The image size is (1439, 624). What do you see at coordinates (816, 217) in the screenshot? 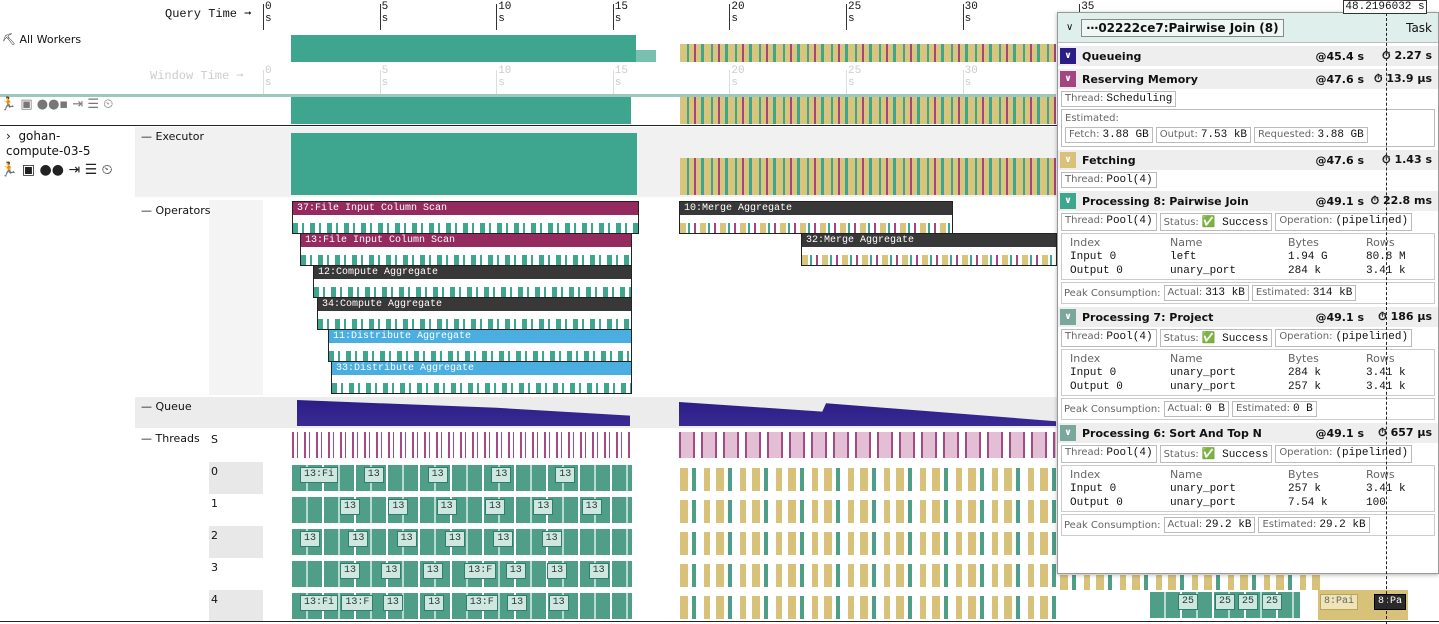
I see `operator: 10:Merge Aggregate` at bounding box center [816, 217].